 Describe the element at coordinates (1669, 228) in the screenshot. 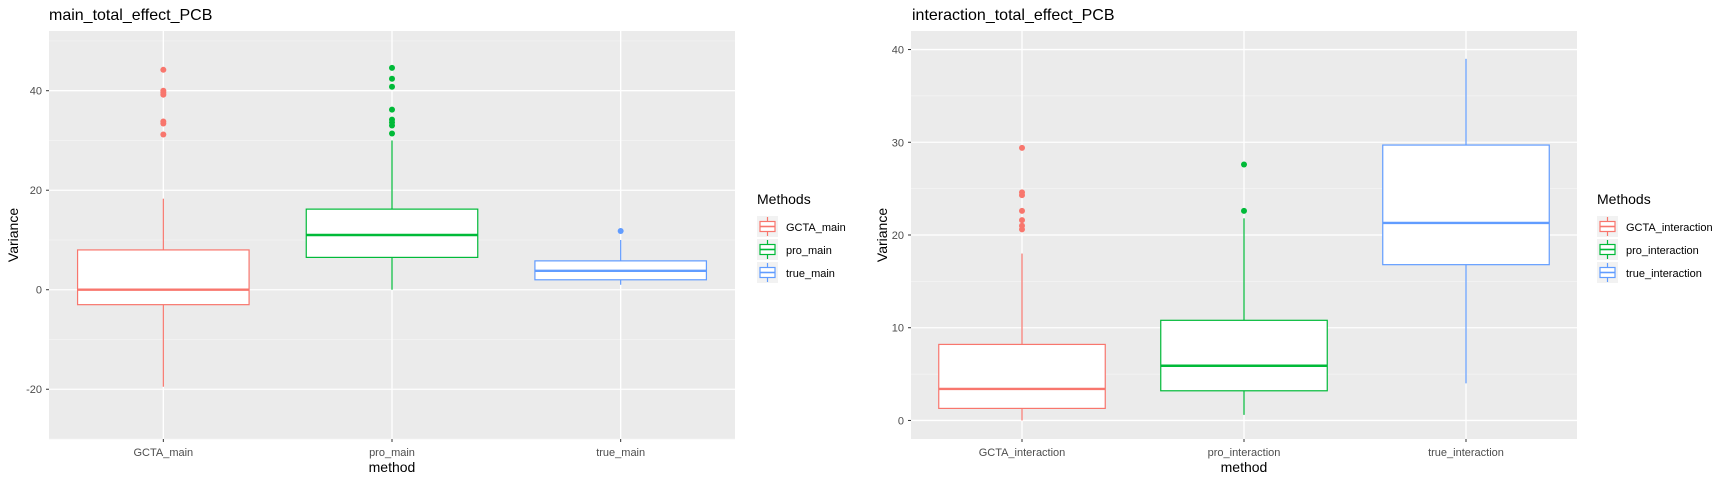

I see `legend-label-gcta-interaction: GCTA_interaction` at that location.